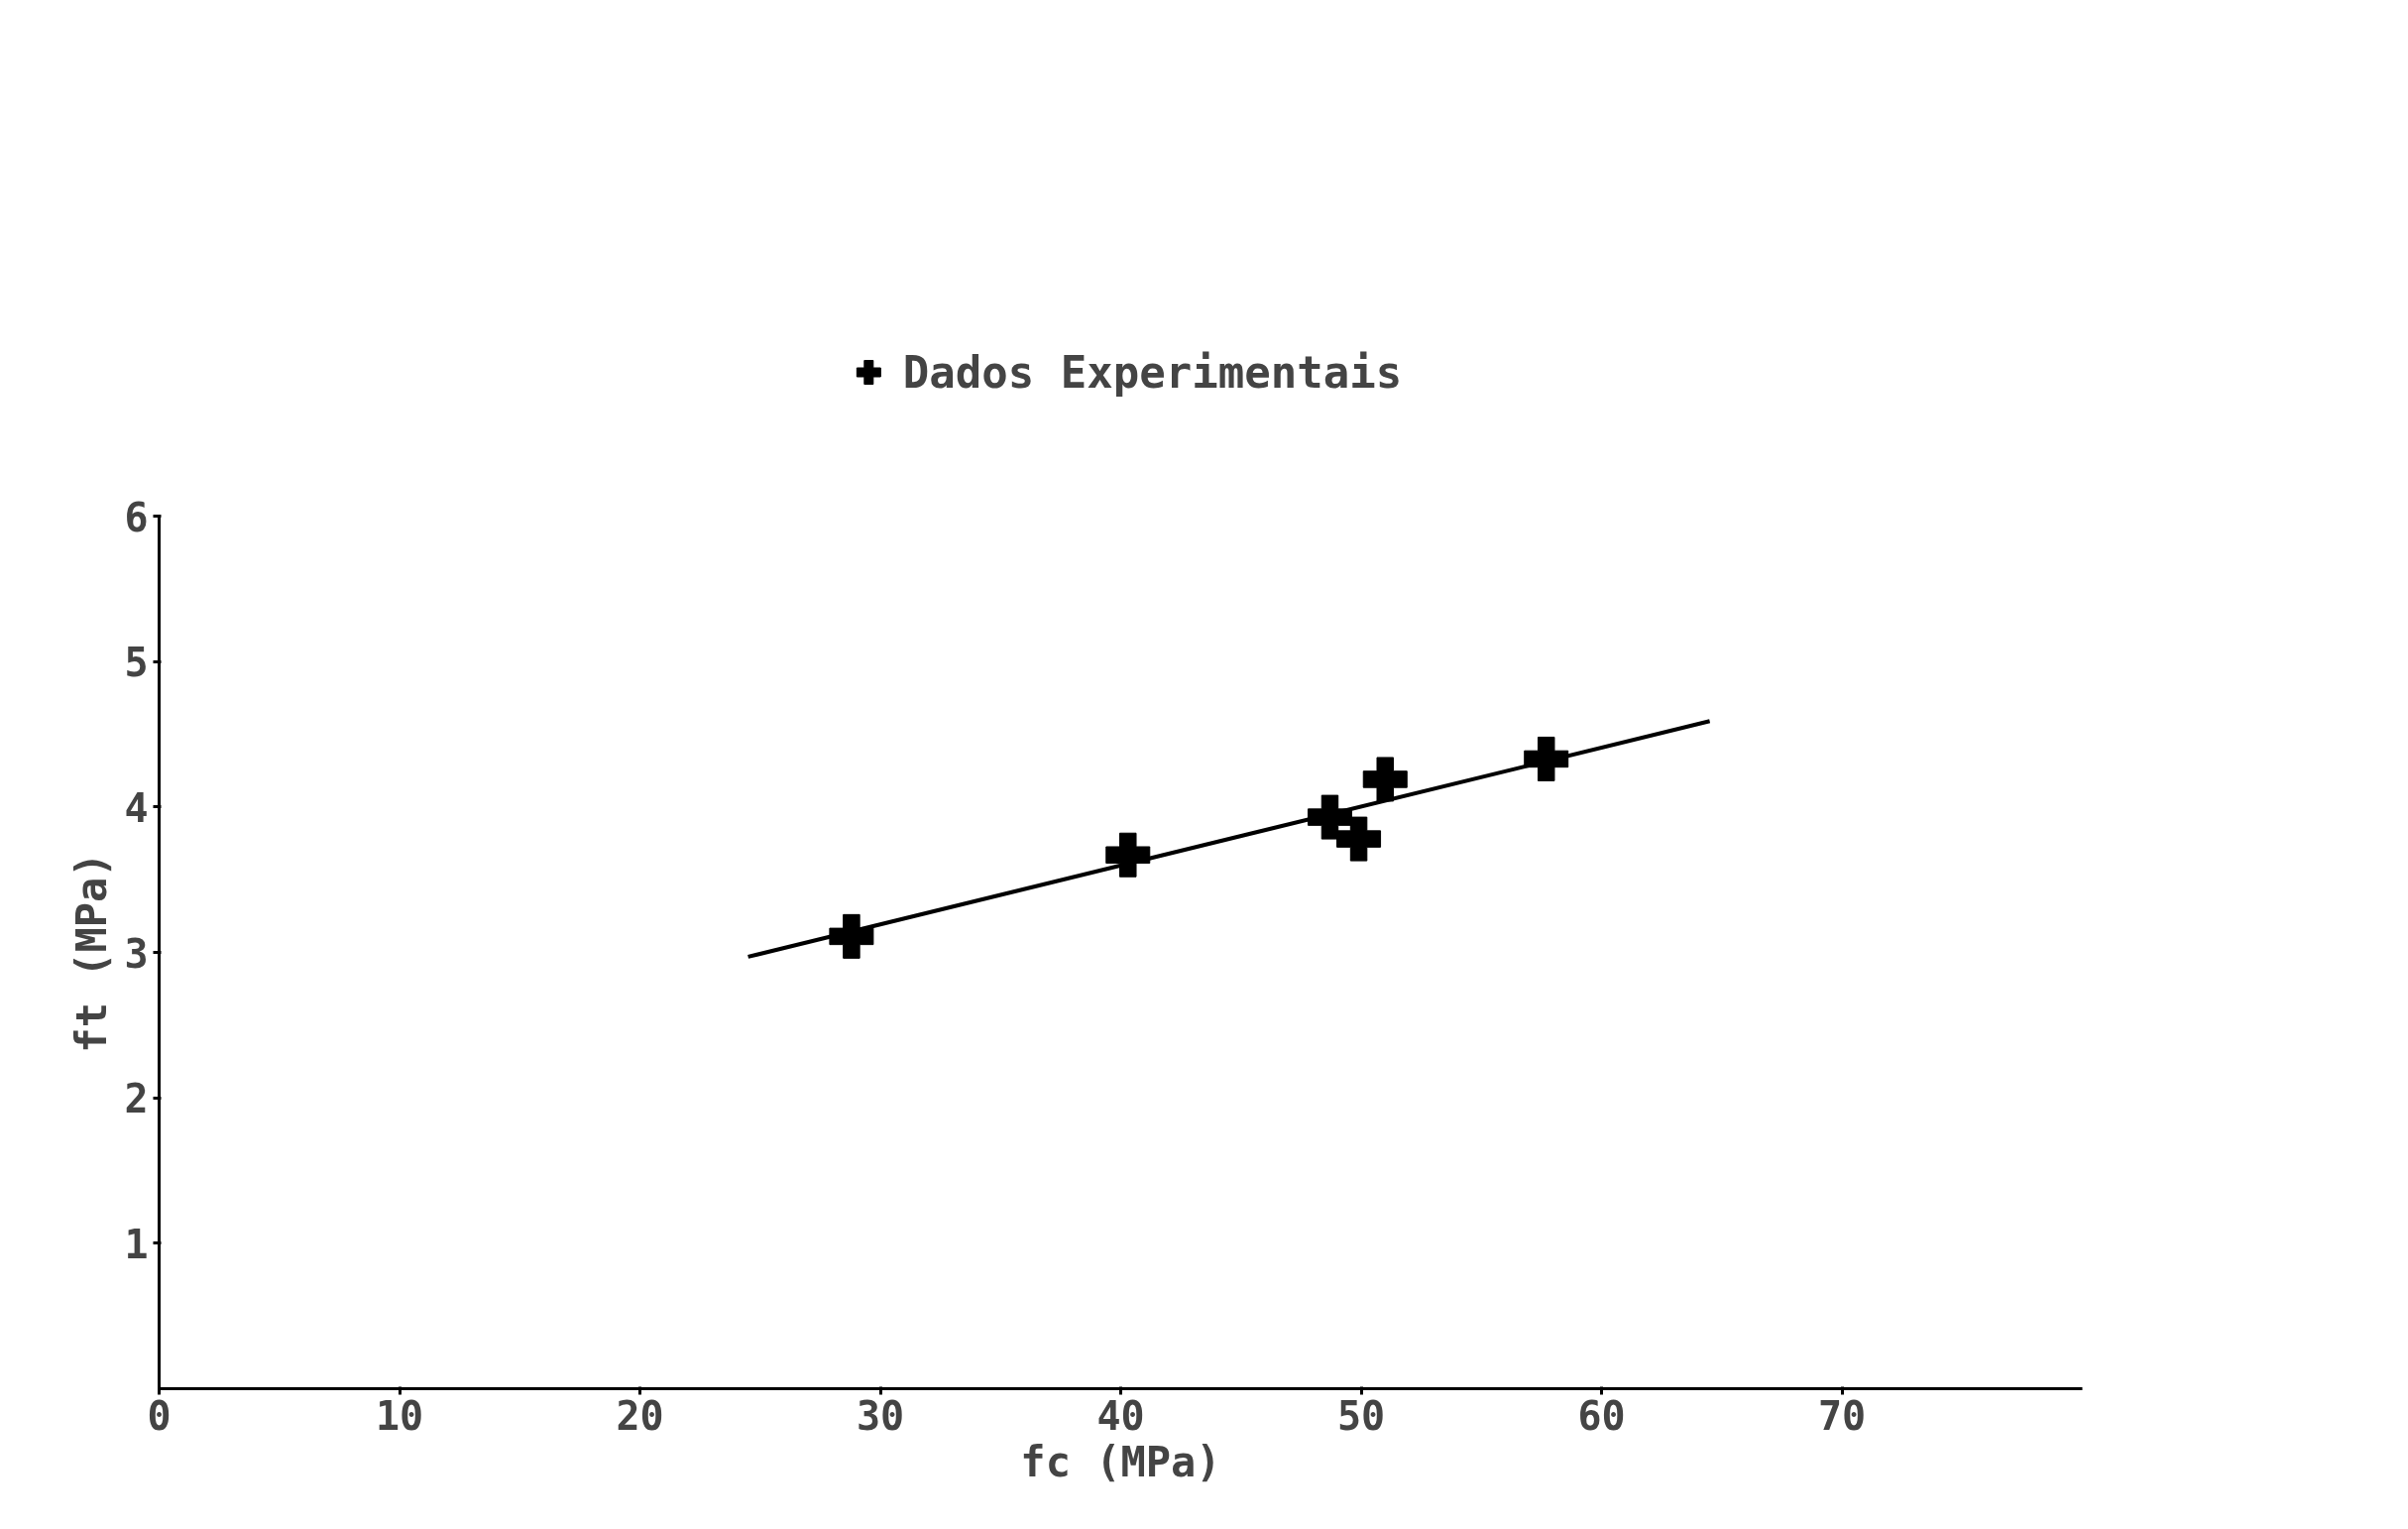 Image resolution: width=2408 pixels, height=1529 pixels. What do you see at coordinates (136, 1099) in the screenshot?
I see `y-tick-label: 2` at bounding box center [136, 1099].